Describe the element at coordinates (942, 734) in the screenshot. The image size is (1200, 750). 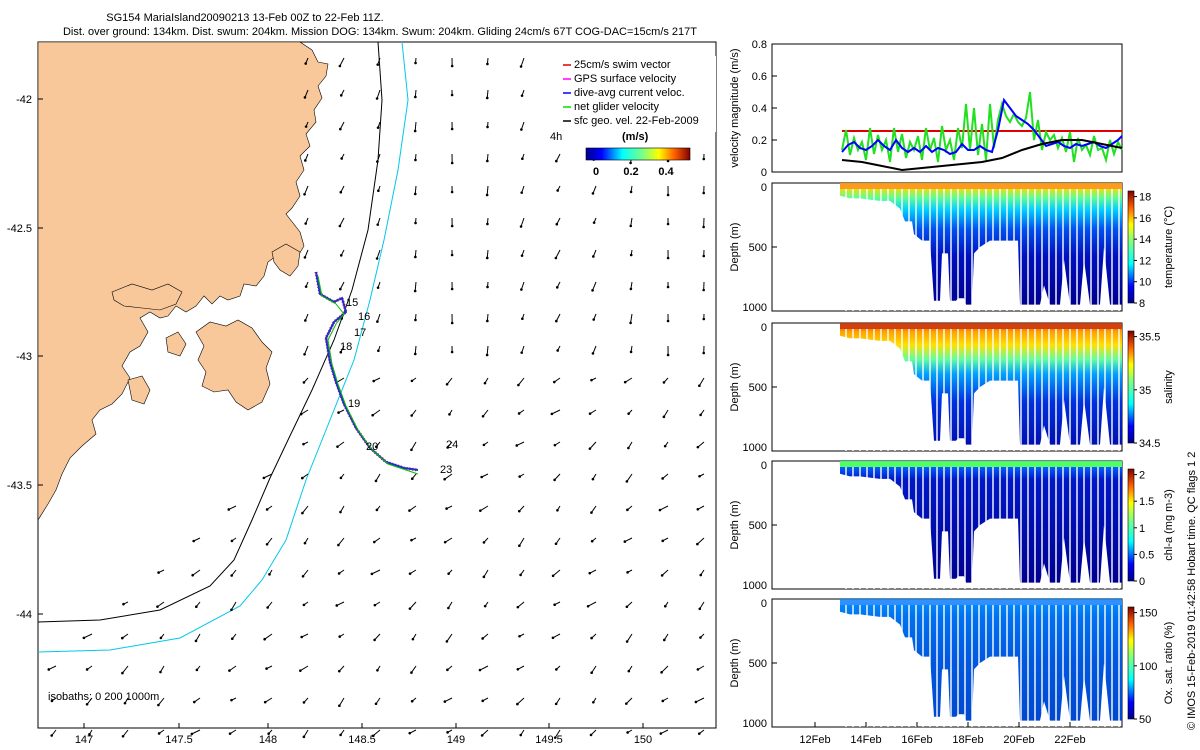
I see `time-axis: 12Feb 14Feb 16Feb 18Feb 20Feb 22Feb` at that location.